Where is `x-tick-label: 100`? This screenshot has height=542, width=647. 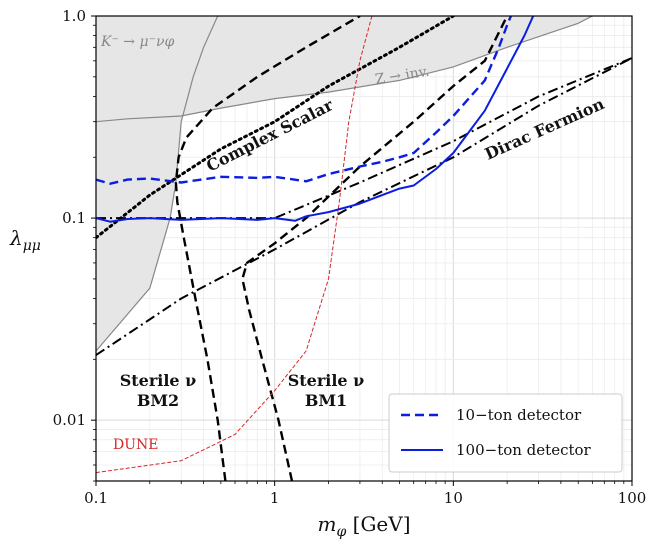 x-tick-label: 100 is located at coordinates (632, 498).